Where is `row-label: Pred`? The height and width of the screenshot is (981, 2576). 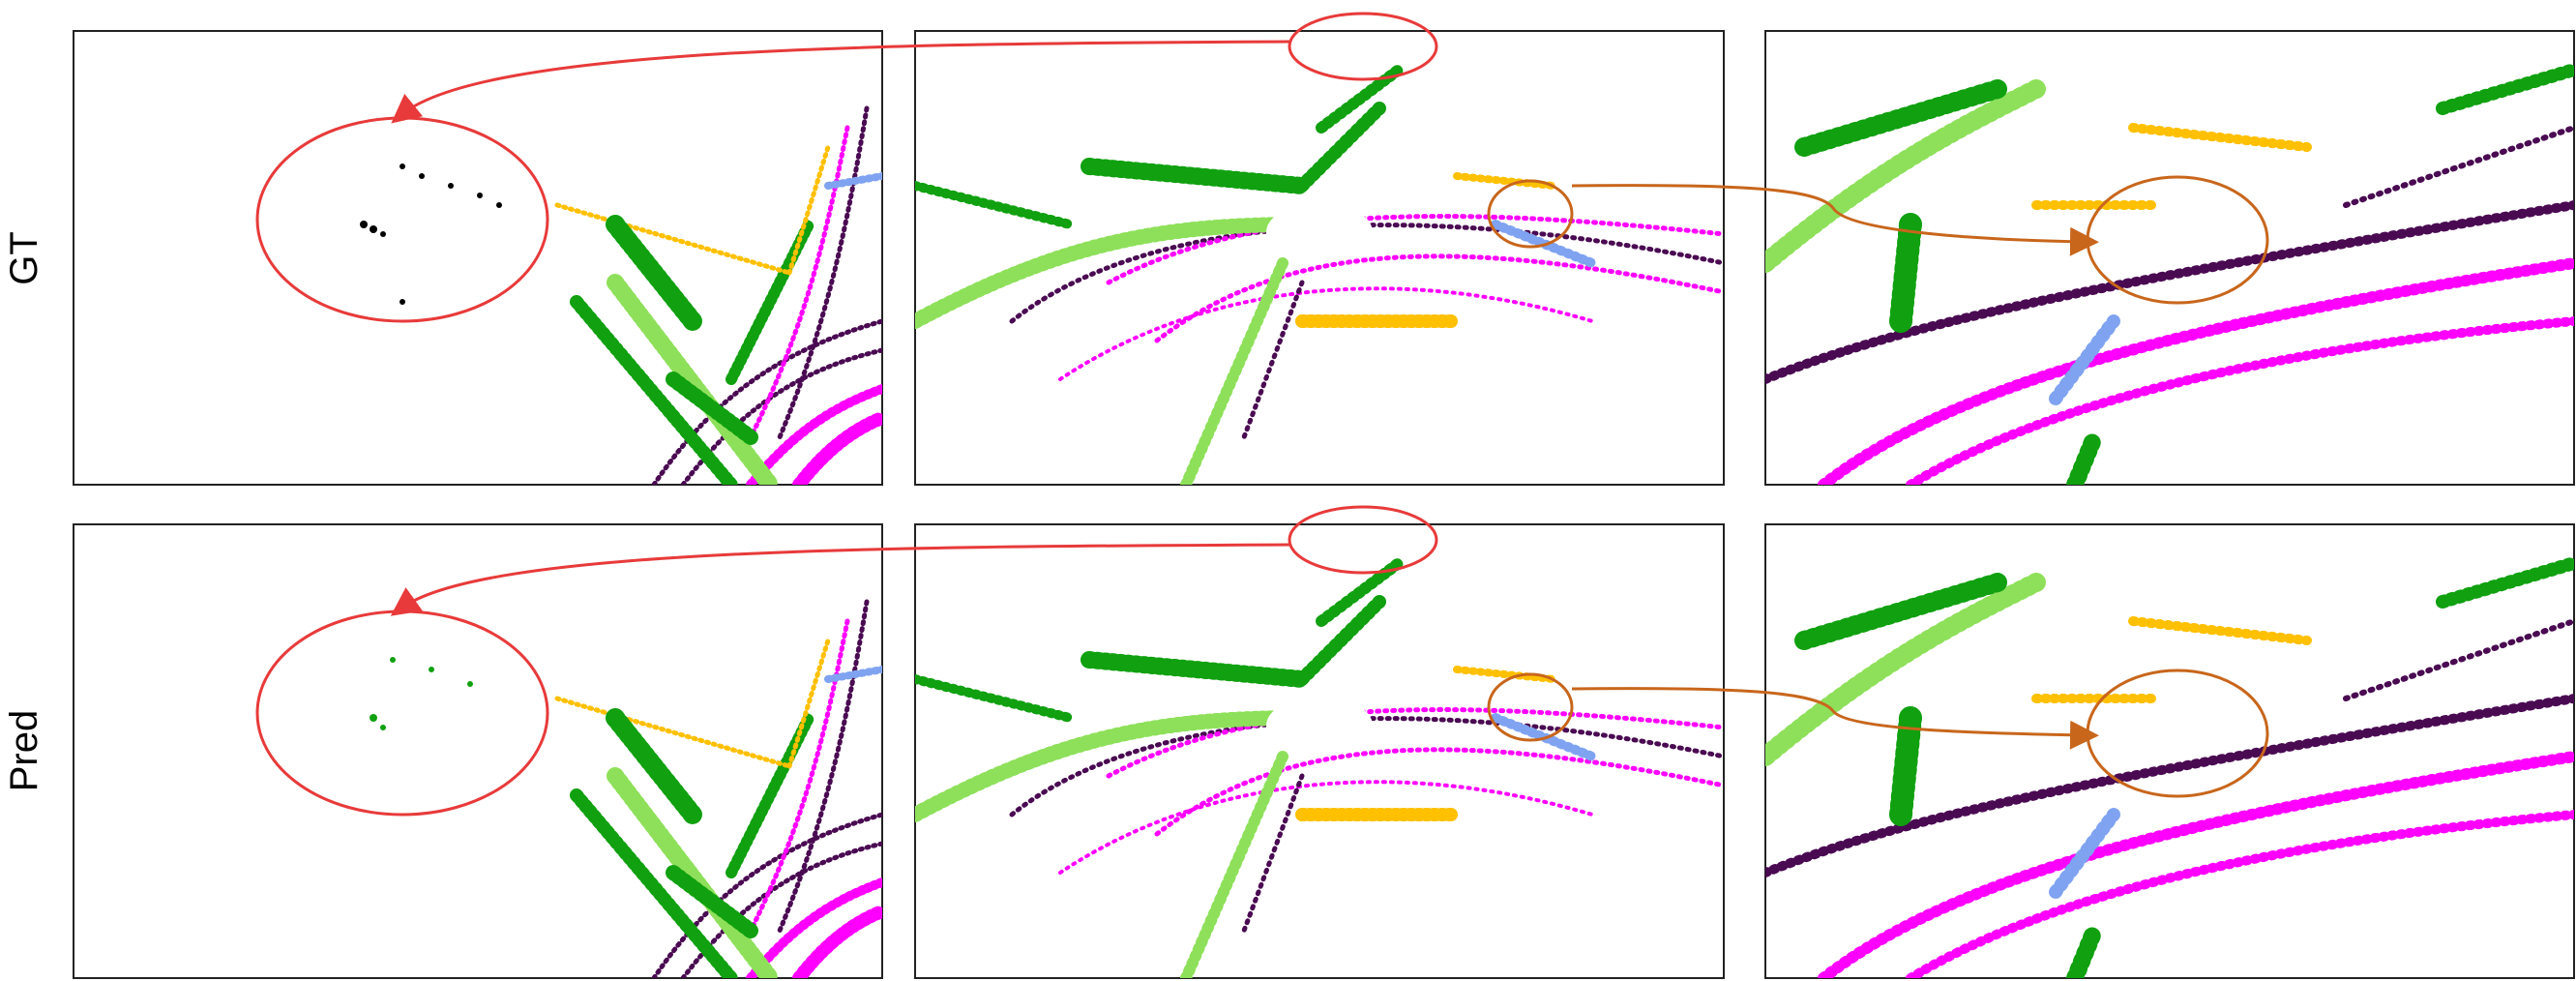 row-label: Pred is located at coordinates (24, 751).